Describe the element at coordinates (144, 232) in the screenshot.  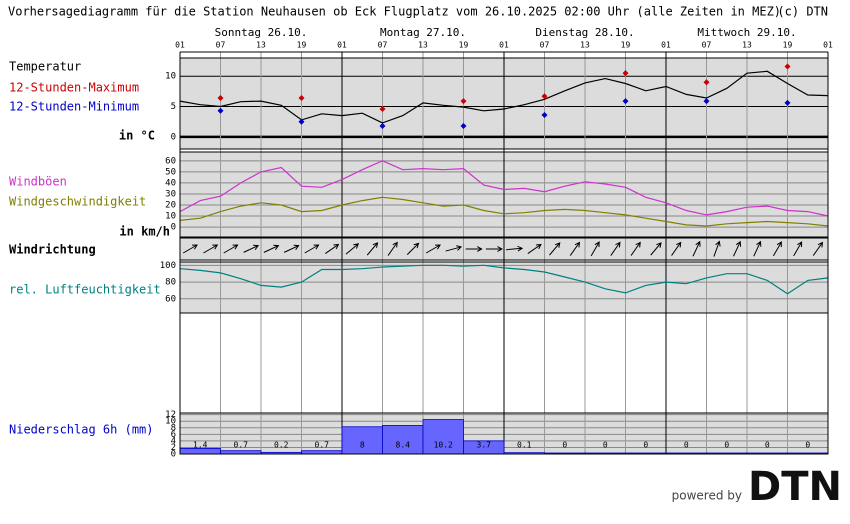
I see `unit-label: in km/h` at that location.